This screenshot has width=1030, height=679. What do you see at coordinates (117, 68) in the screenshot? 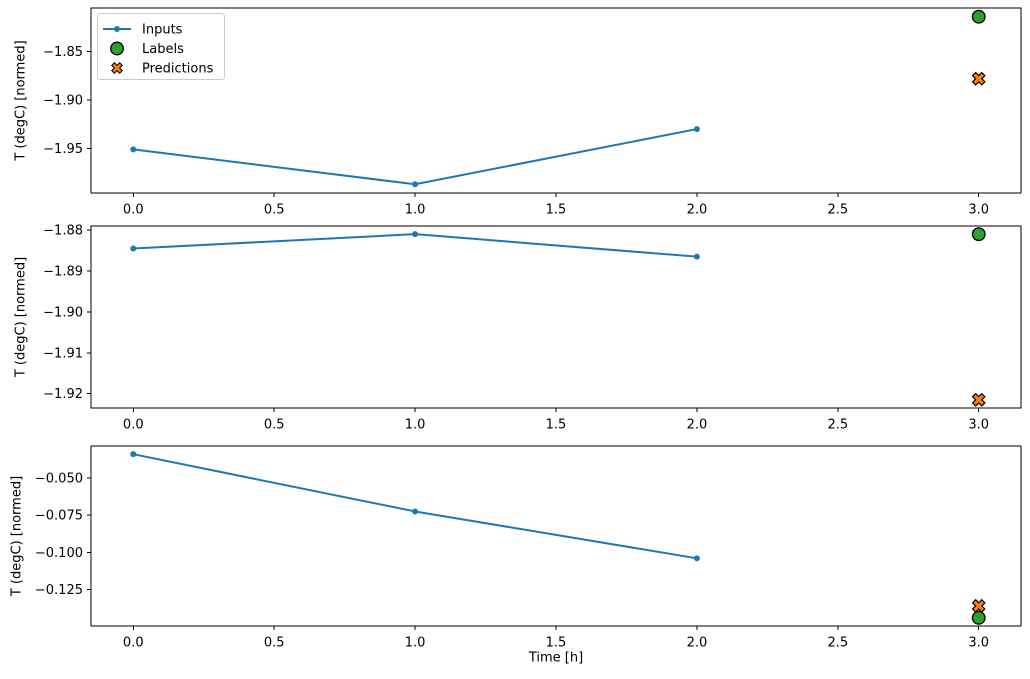
I see `legend-predictions-x-glyph` at bounding box center [117, 68].